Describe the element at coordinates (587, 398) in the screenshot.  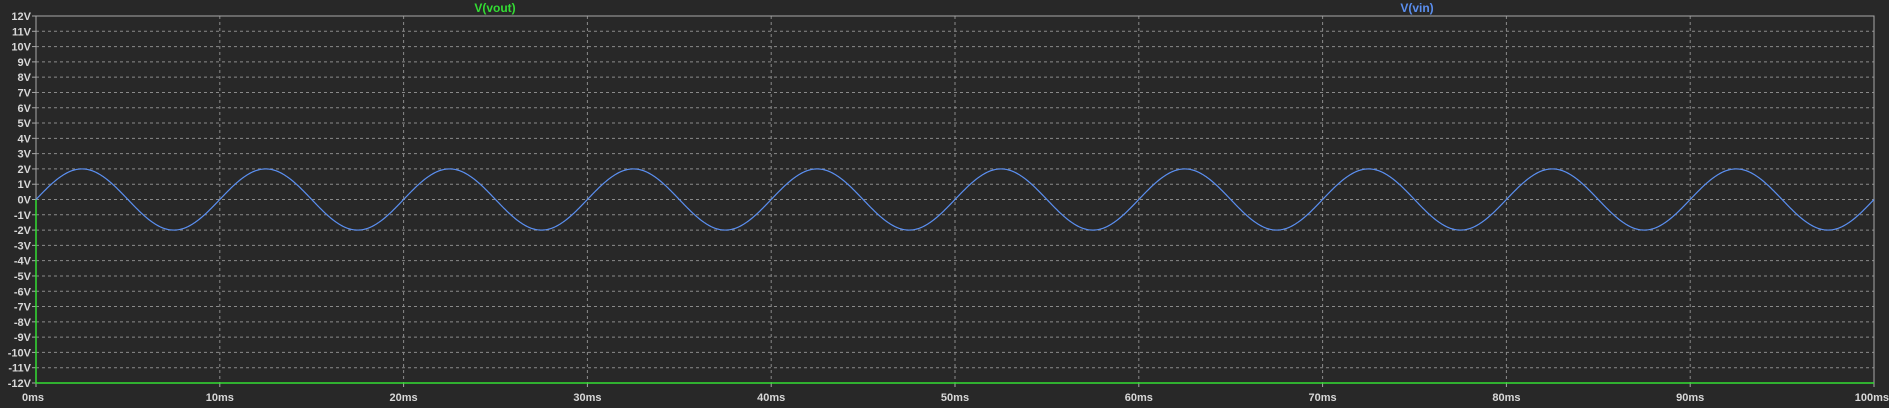
I see `x-tick-label: 30ms` at that location.